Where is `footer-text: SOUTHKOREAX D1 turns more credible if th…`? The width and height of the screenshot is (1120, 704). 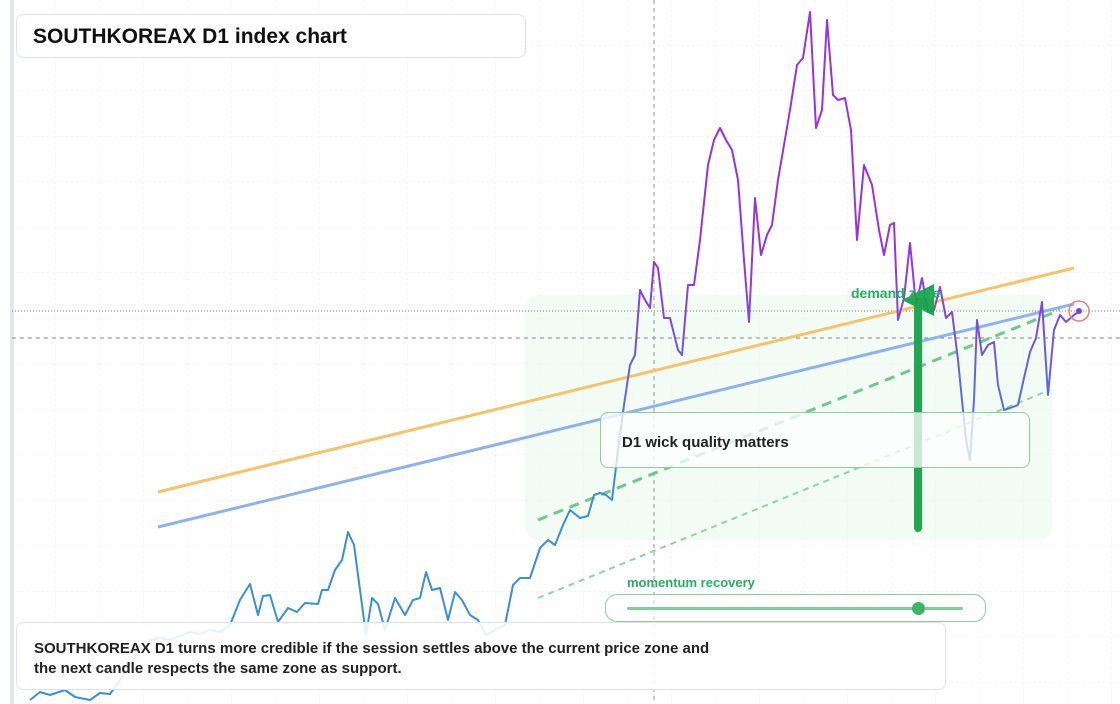
footer-text: SOUTHKOREAX D1 turns more credible if th… is located at coordinates (372, 658).